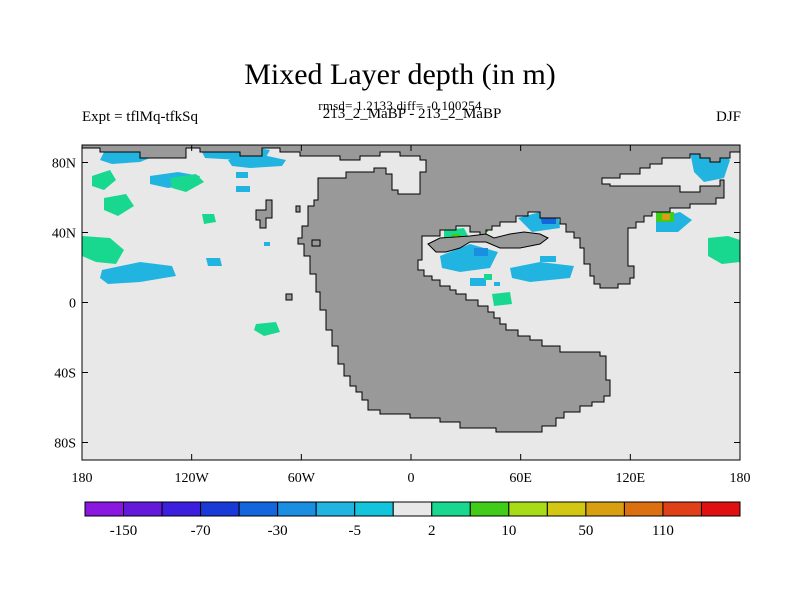 This screenshot has width=800, height=600. Describe the element at coordinates (488, 242) in the screenshot. I see `land-interior-sea-island` at that location.